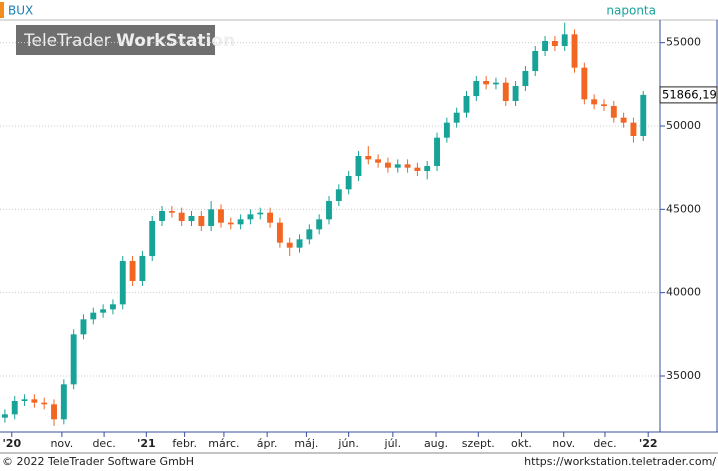 Image resolution: width=718 pixels, height=471 pixels. I want to click on watermark-box, so click(115, 40).